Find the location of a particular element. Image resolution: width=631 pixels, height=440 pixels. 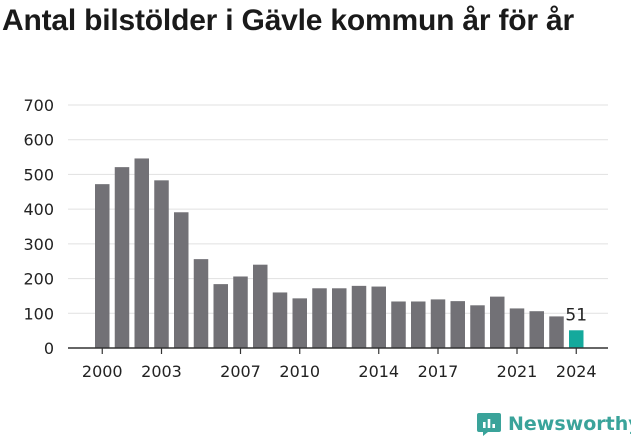

bar-2008 is located at coordinates (260, 306).